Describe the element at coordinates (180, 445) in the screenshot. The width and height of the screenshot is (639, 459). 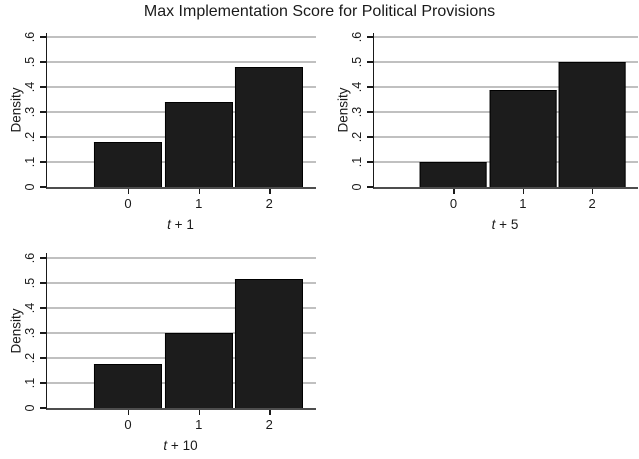
I see `x-axis-title: t + 10` at that location.